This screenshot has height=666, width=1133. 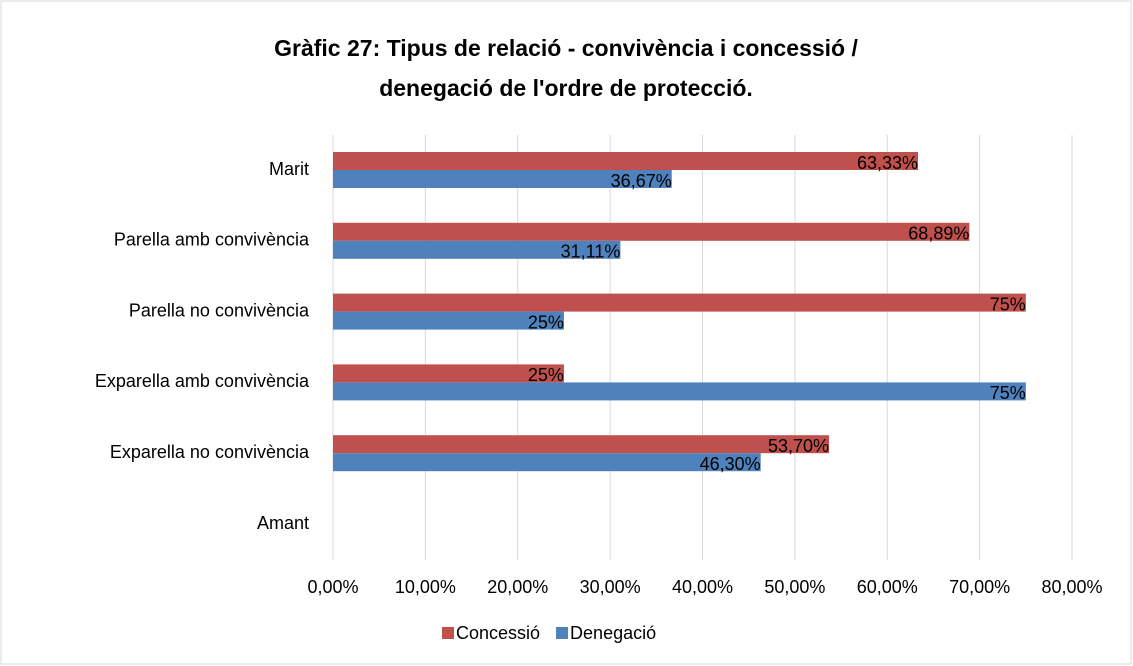 What do you see at coordinates (219, 310) in the screenshot?
I see `y-tick-label: Parella no convivència` at bounding box center [219, 310].